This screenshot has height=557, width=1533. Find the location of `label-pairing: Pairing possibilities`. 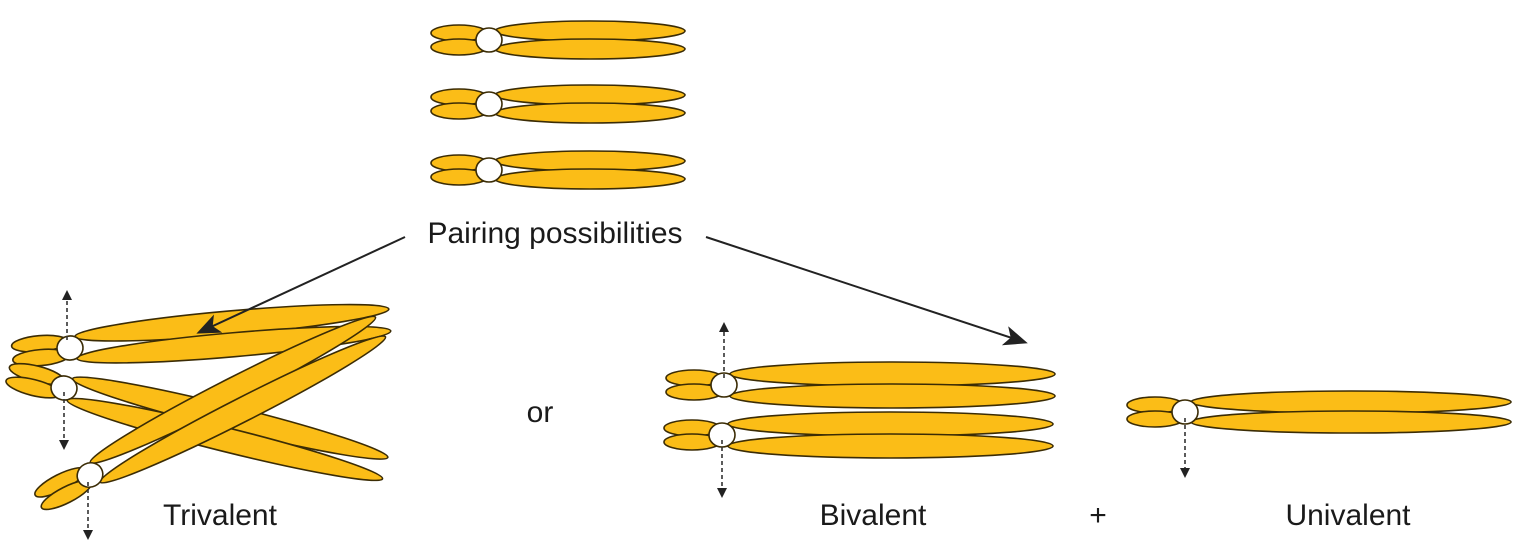

label-pairing: Pairing possibilities is located at coordinates (554, 233).